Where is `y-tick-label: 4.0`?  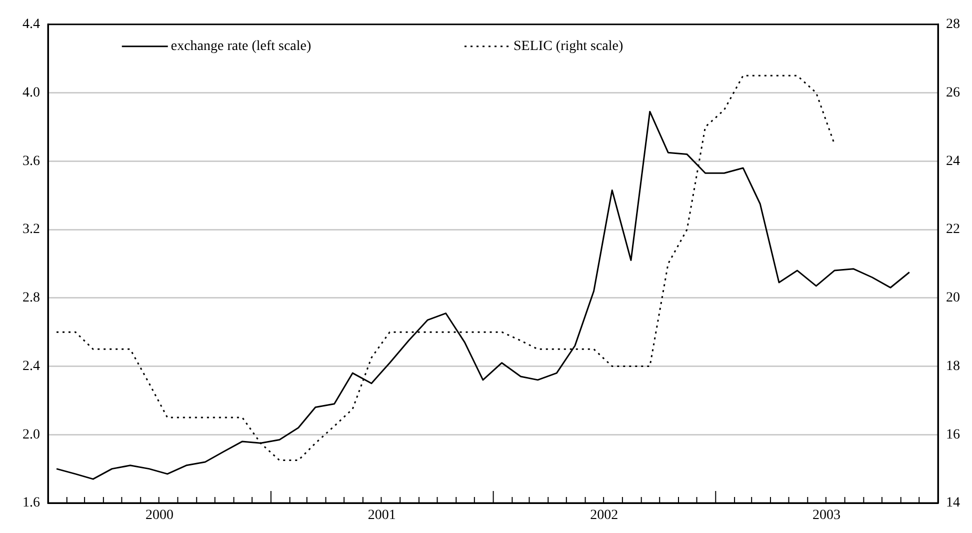 y-tick-label: 4.0 is located at coordinates (31, 92).